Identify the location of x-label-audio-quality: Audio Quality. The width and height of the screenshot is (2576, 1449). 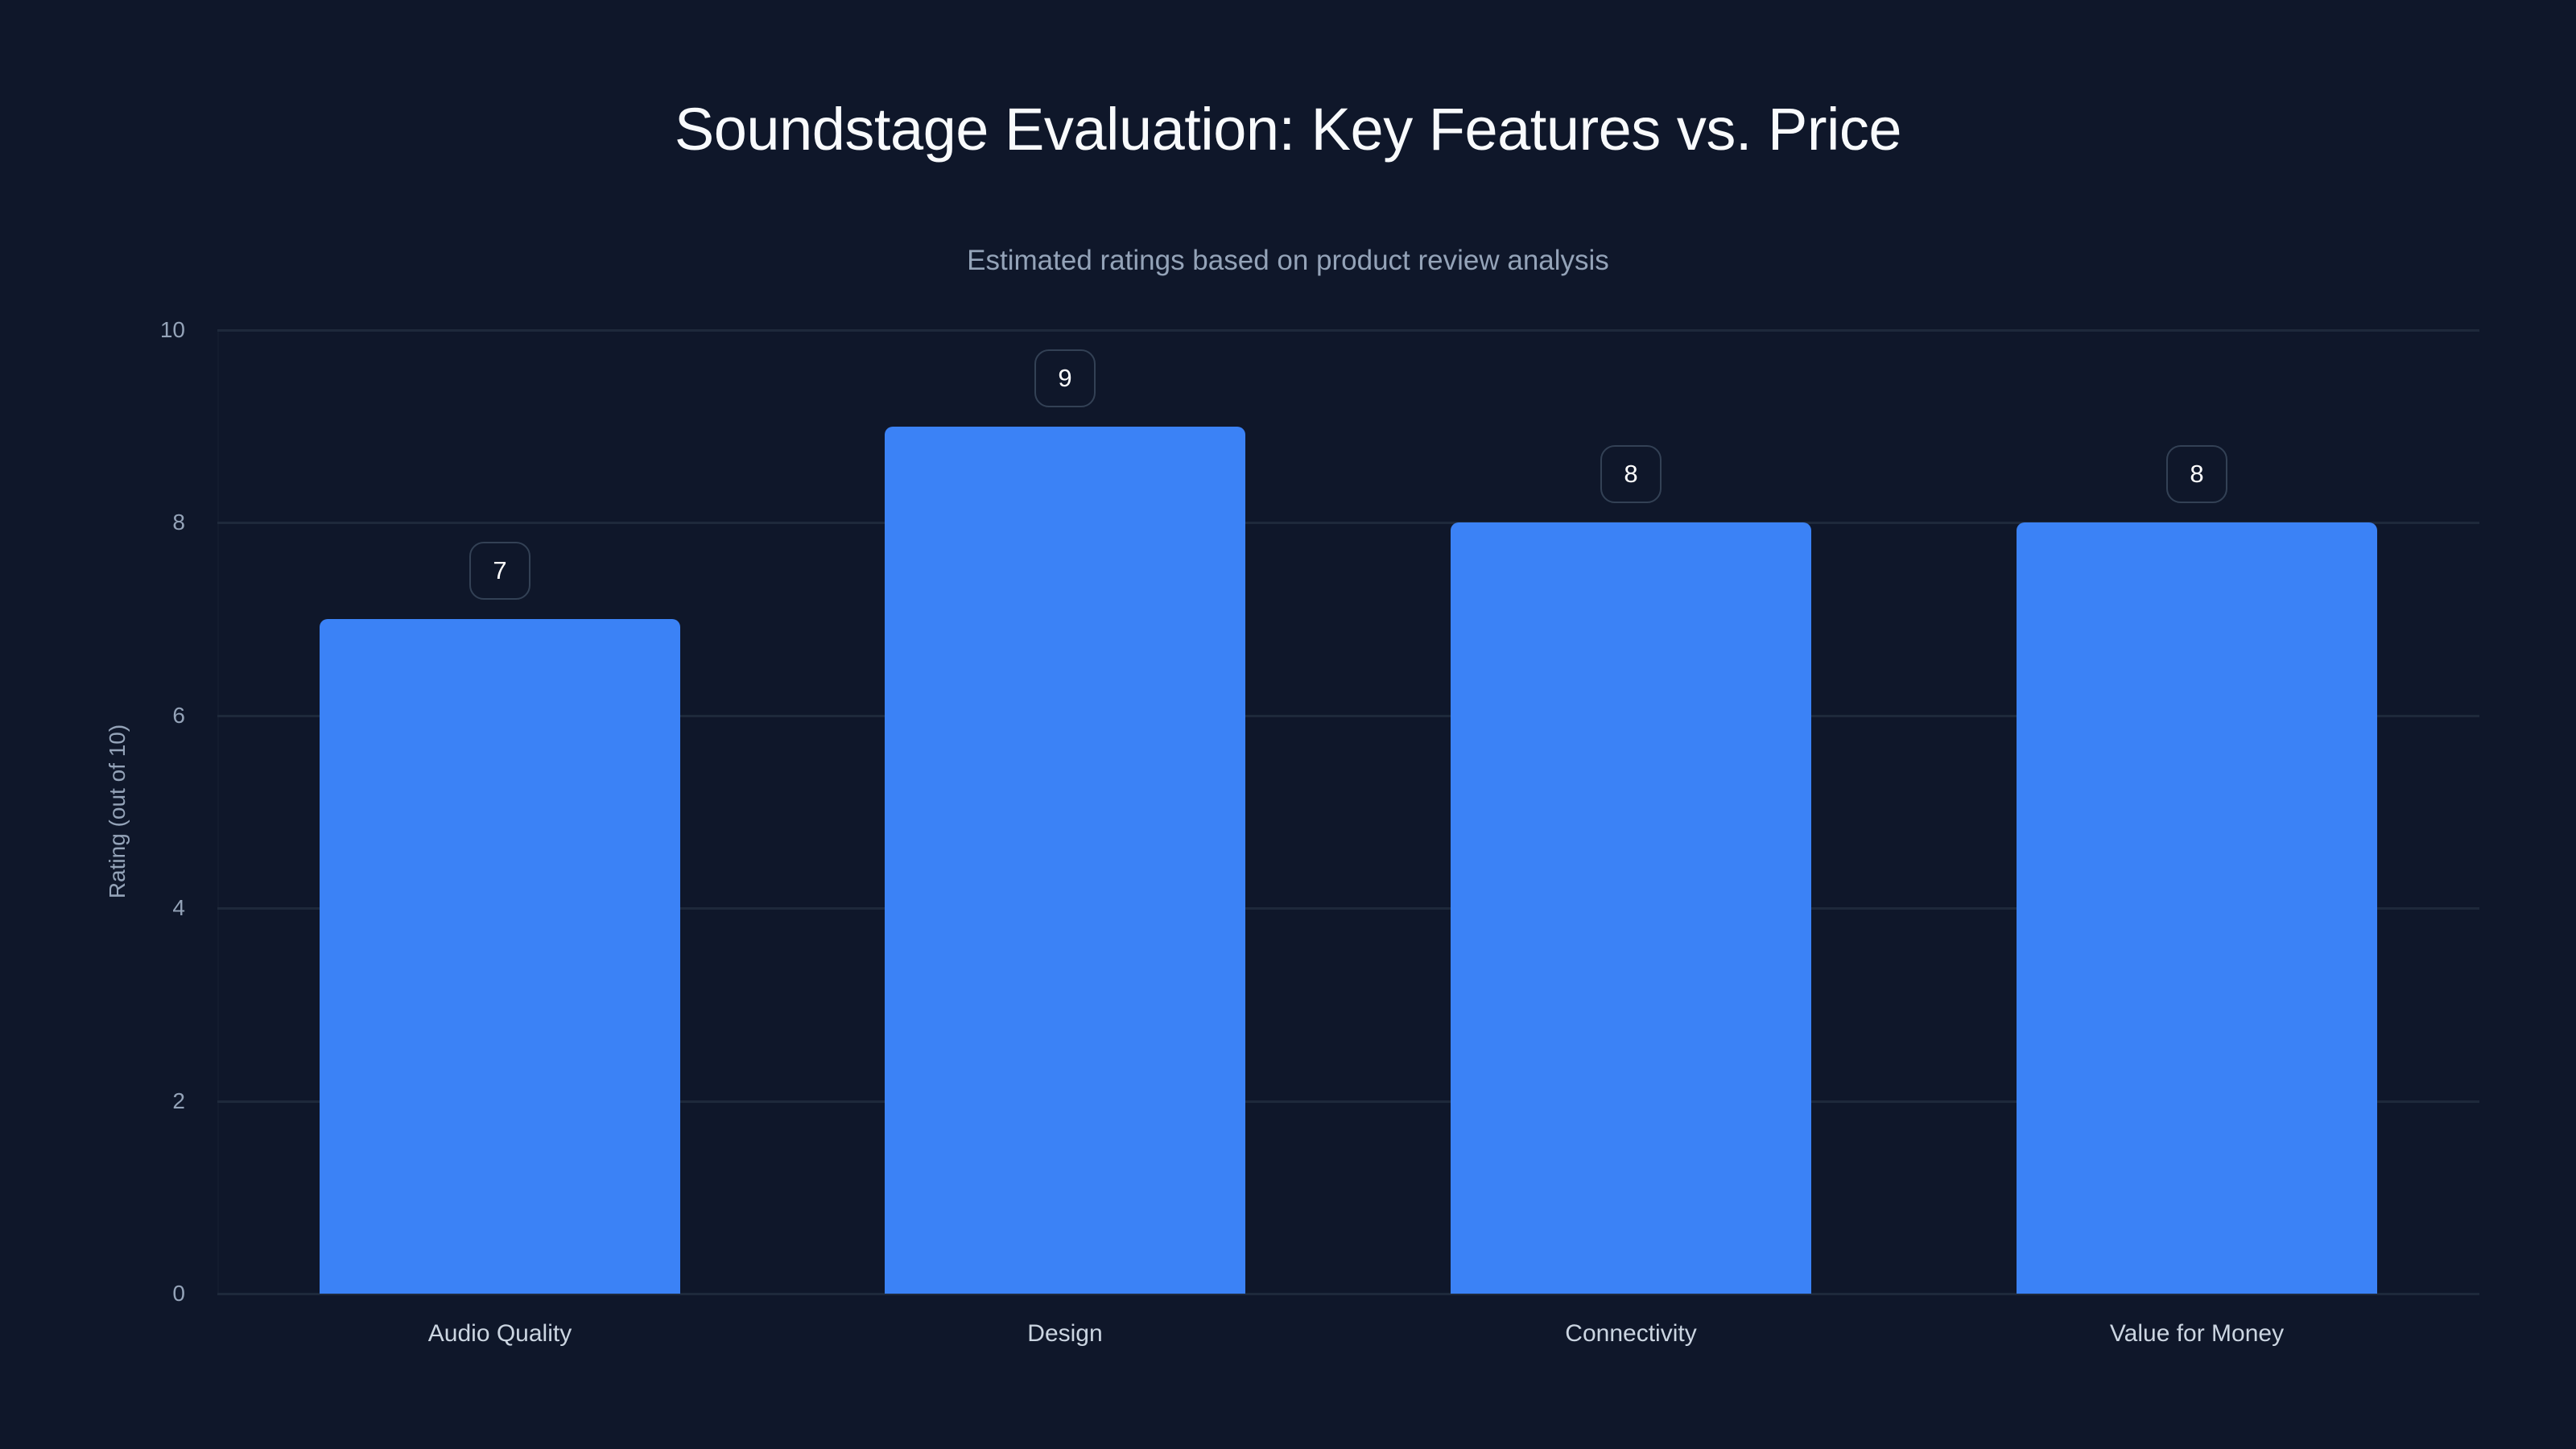
(499, 1333).